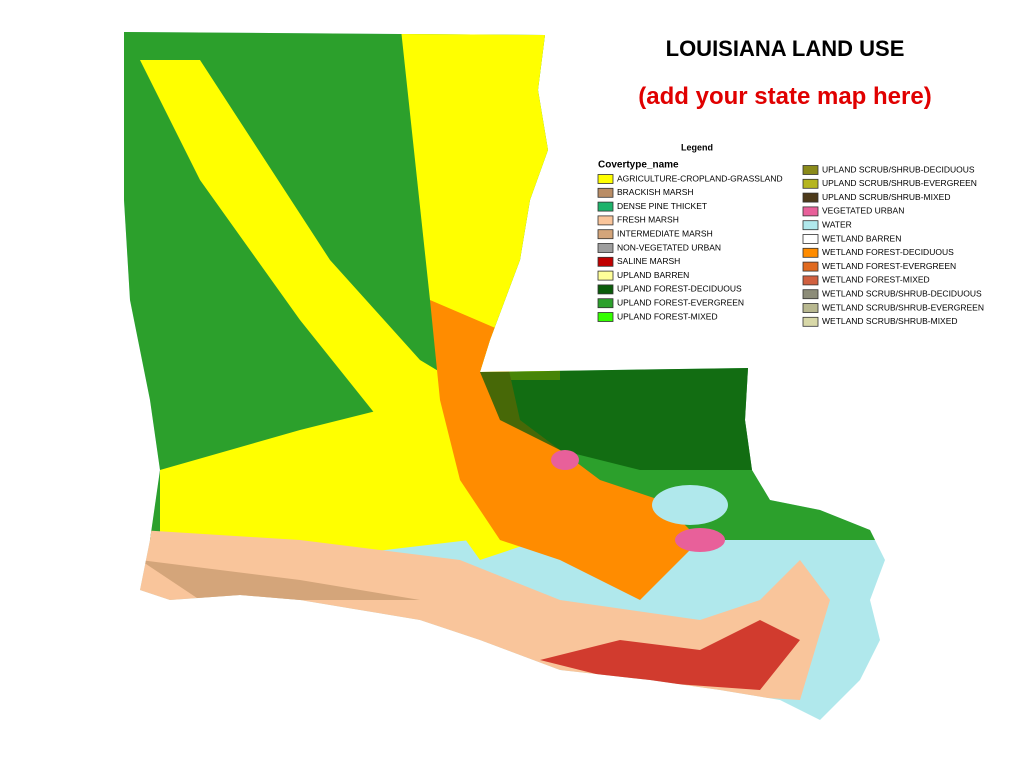  Describe the element at coordinates (648, 220) in the screenshot. I see `legend-label: FRESH MARSH` at that location.